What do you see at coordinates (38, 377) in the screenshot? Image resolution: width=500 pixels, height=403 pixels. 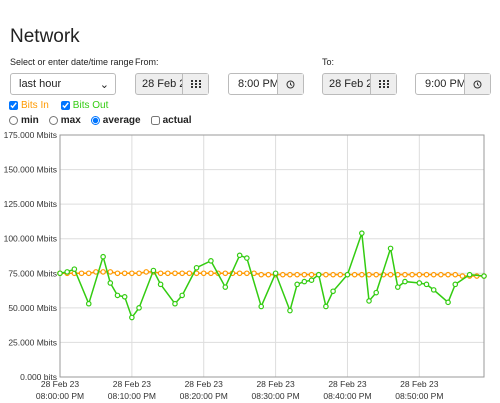 I see `y-tick-label: 0.000 bits` at bounding box center [38, 377].